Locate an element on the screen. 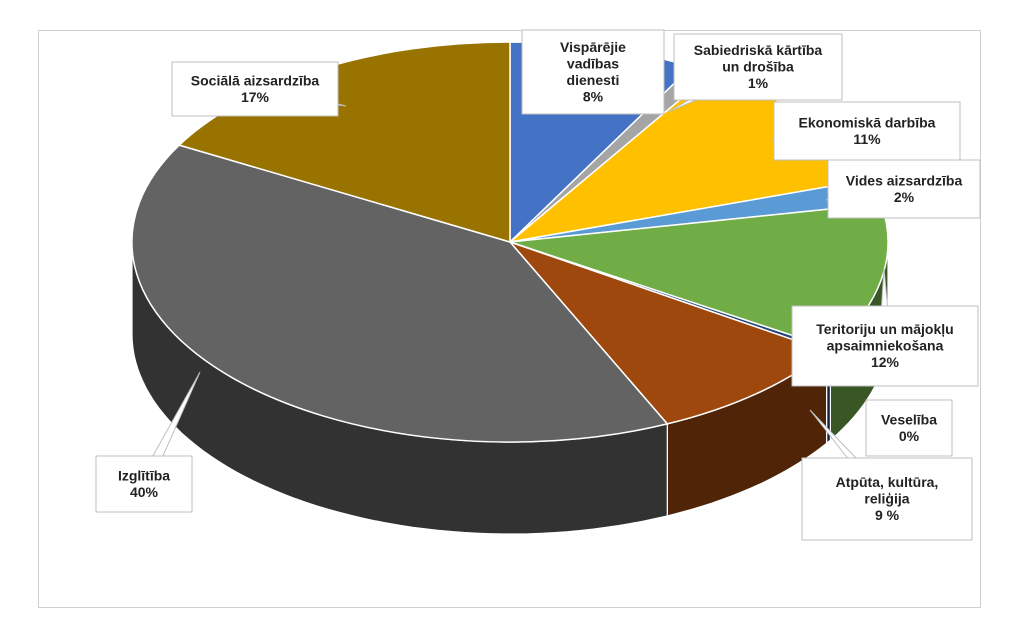  data-label-percent: 11% is located at coordinates (867, 139).